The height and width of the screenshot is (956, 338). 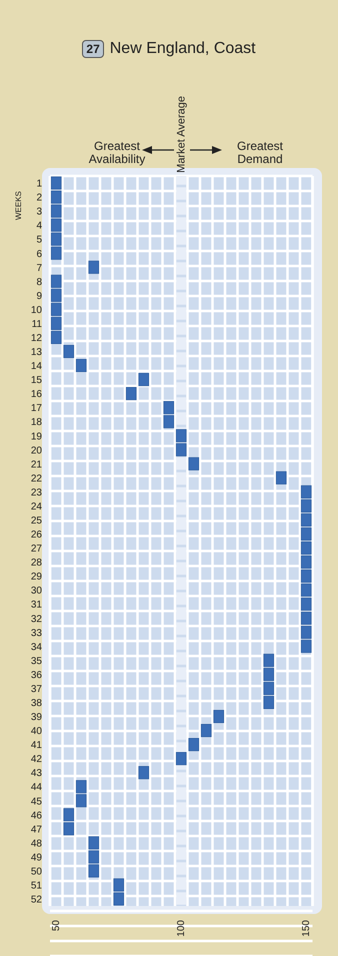 What do you see at coordinates (36, 338) in the screenshot?
I see `y-tick-label: 12` at bounding box center [36, 338].